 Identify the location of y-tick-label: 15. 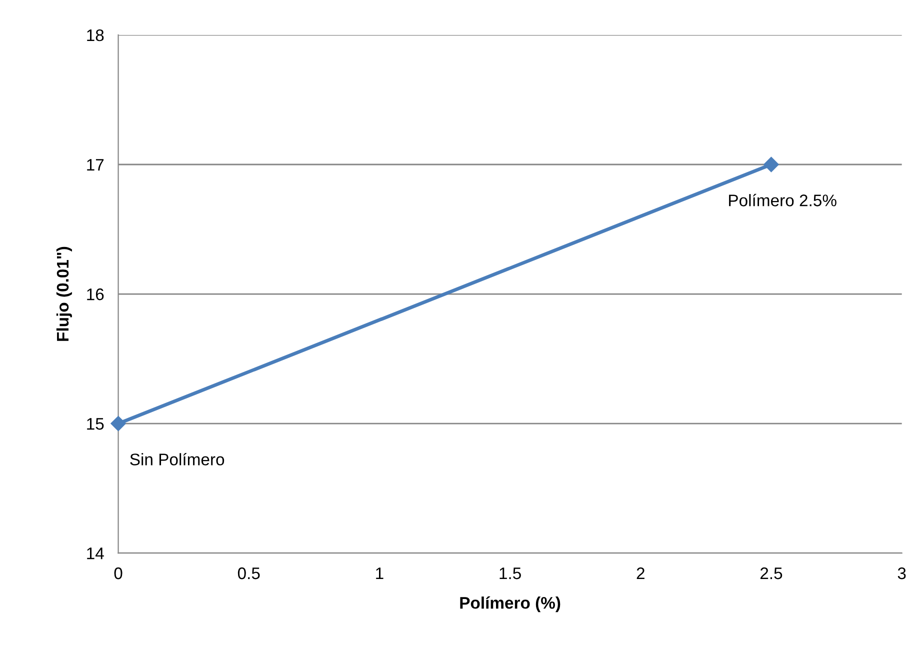
(95, 424).